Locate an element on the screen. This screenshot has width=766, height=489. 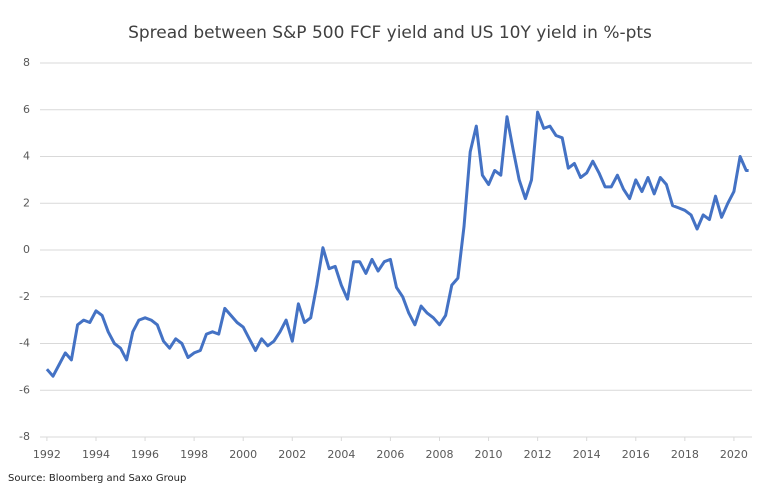
x-tick-label: 1994 is located at coordinates (96, 454).